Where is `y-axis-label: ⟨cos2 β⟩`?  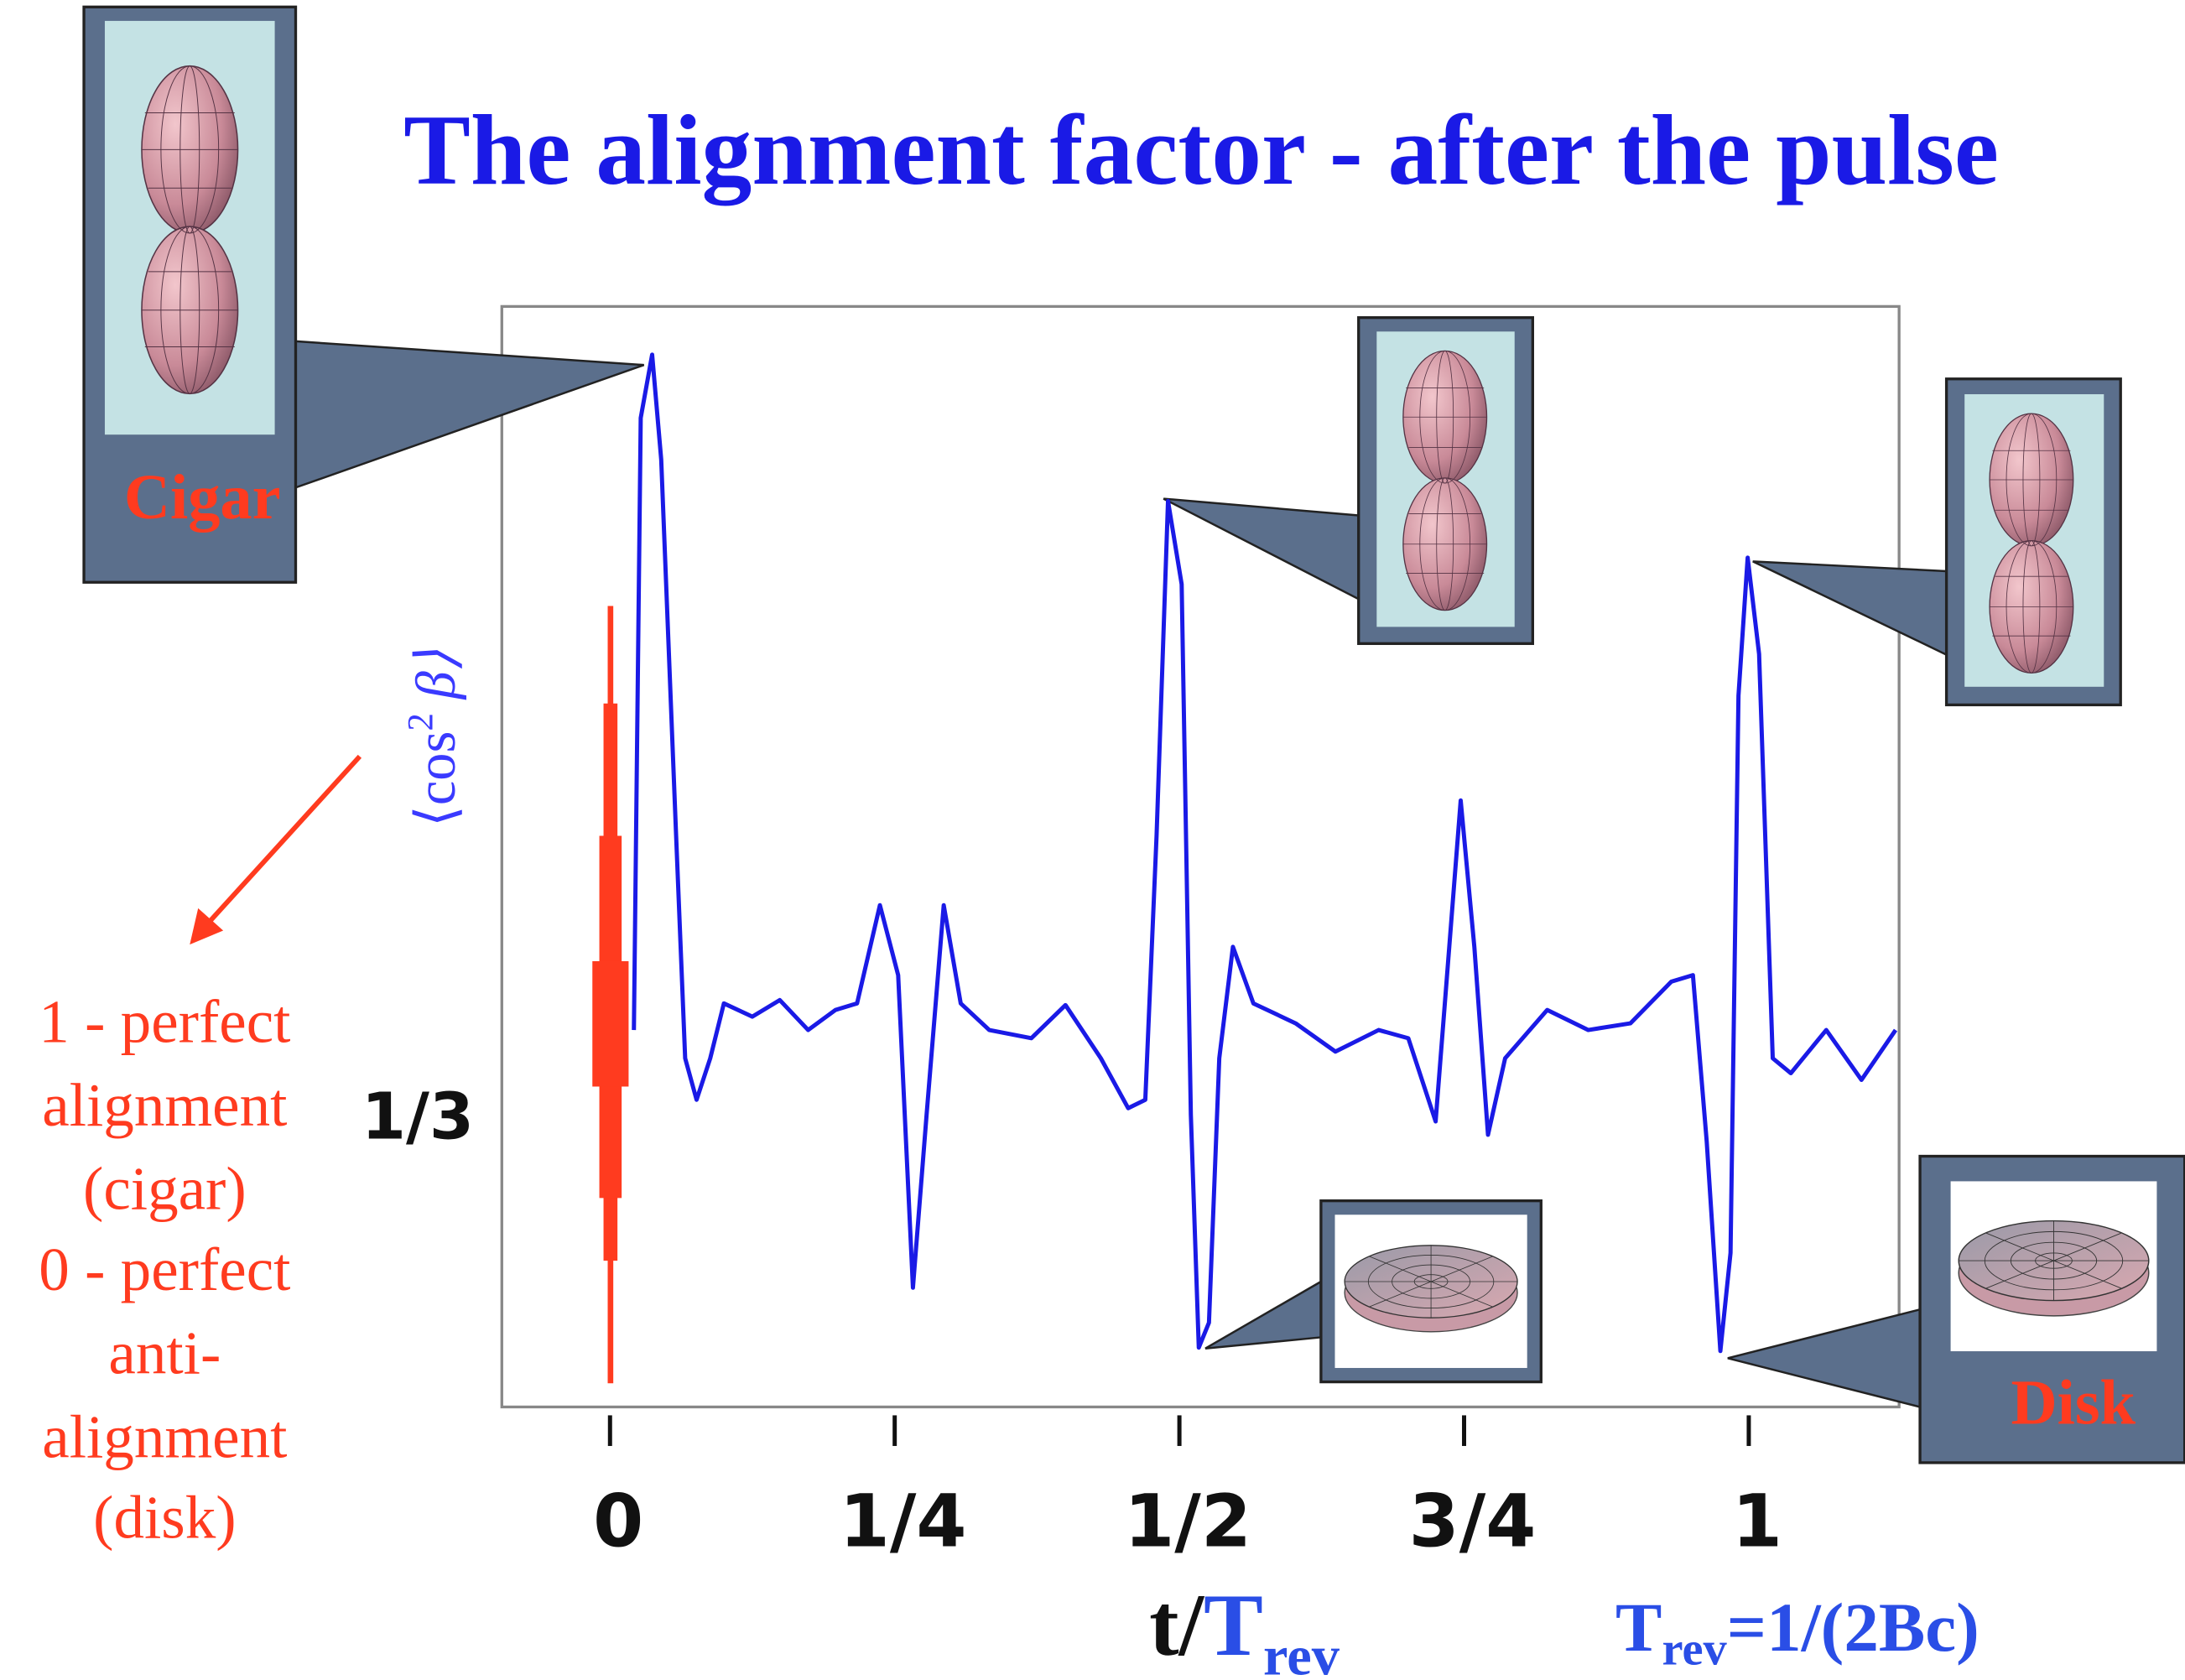 y-axis-label: ⟨cos2 β⟩ is located at coordinates (434, 738).